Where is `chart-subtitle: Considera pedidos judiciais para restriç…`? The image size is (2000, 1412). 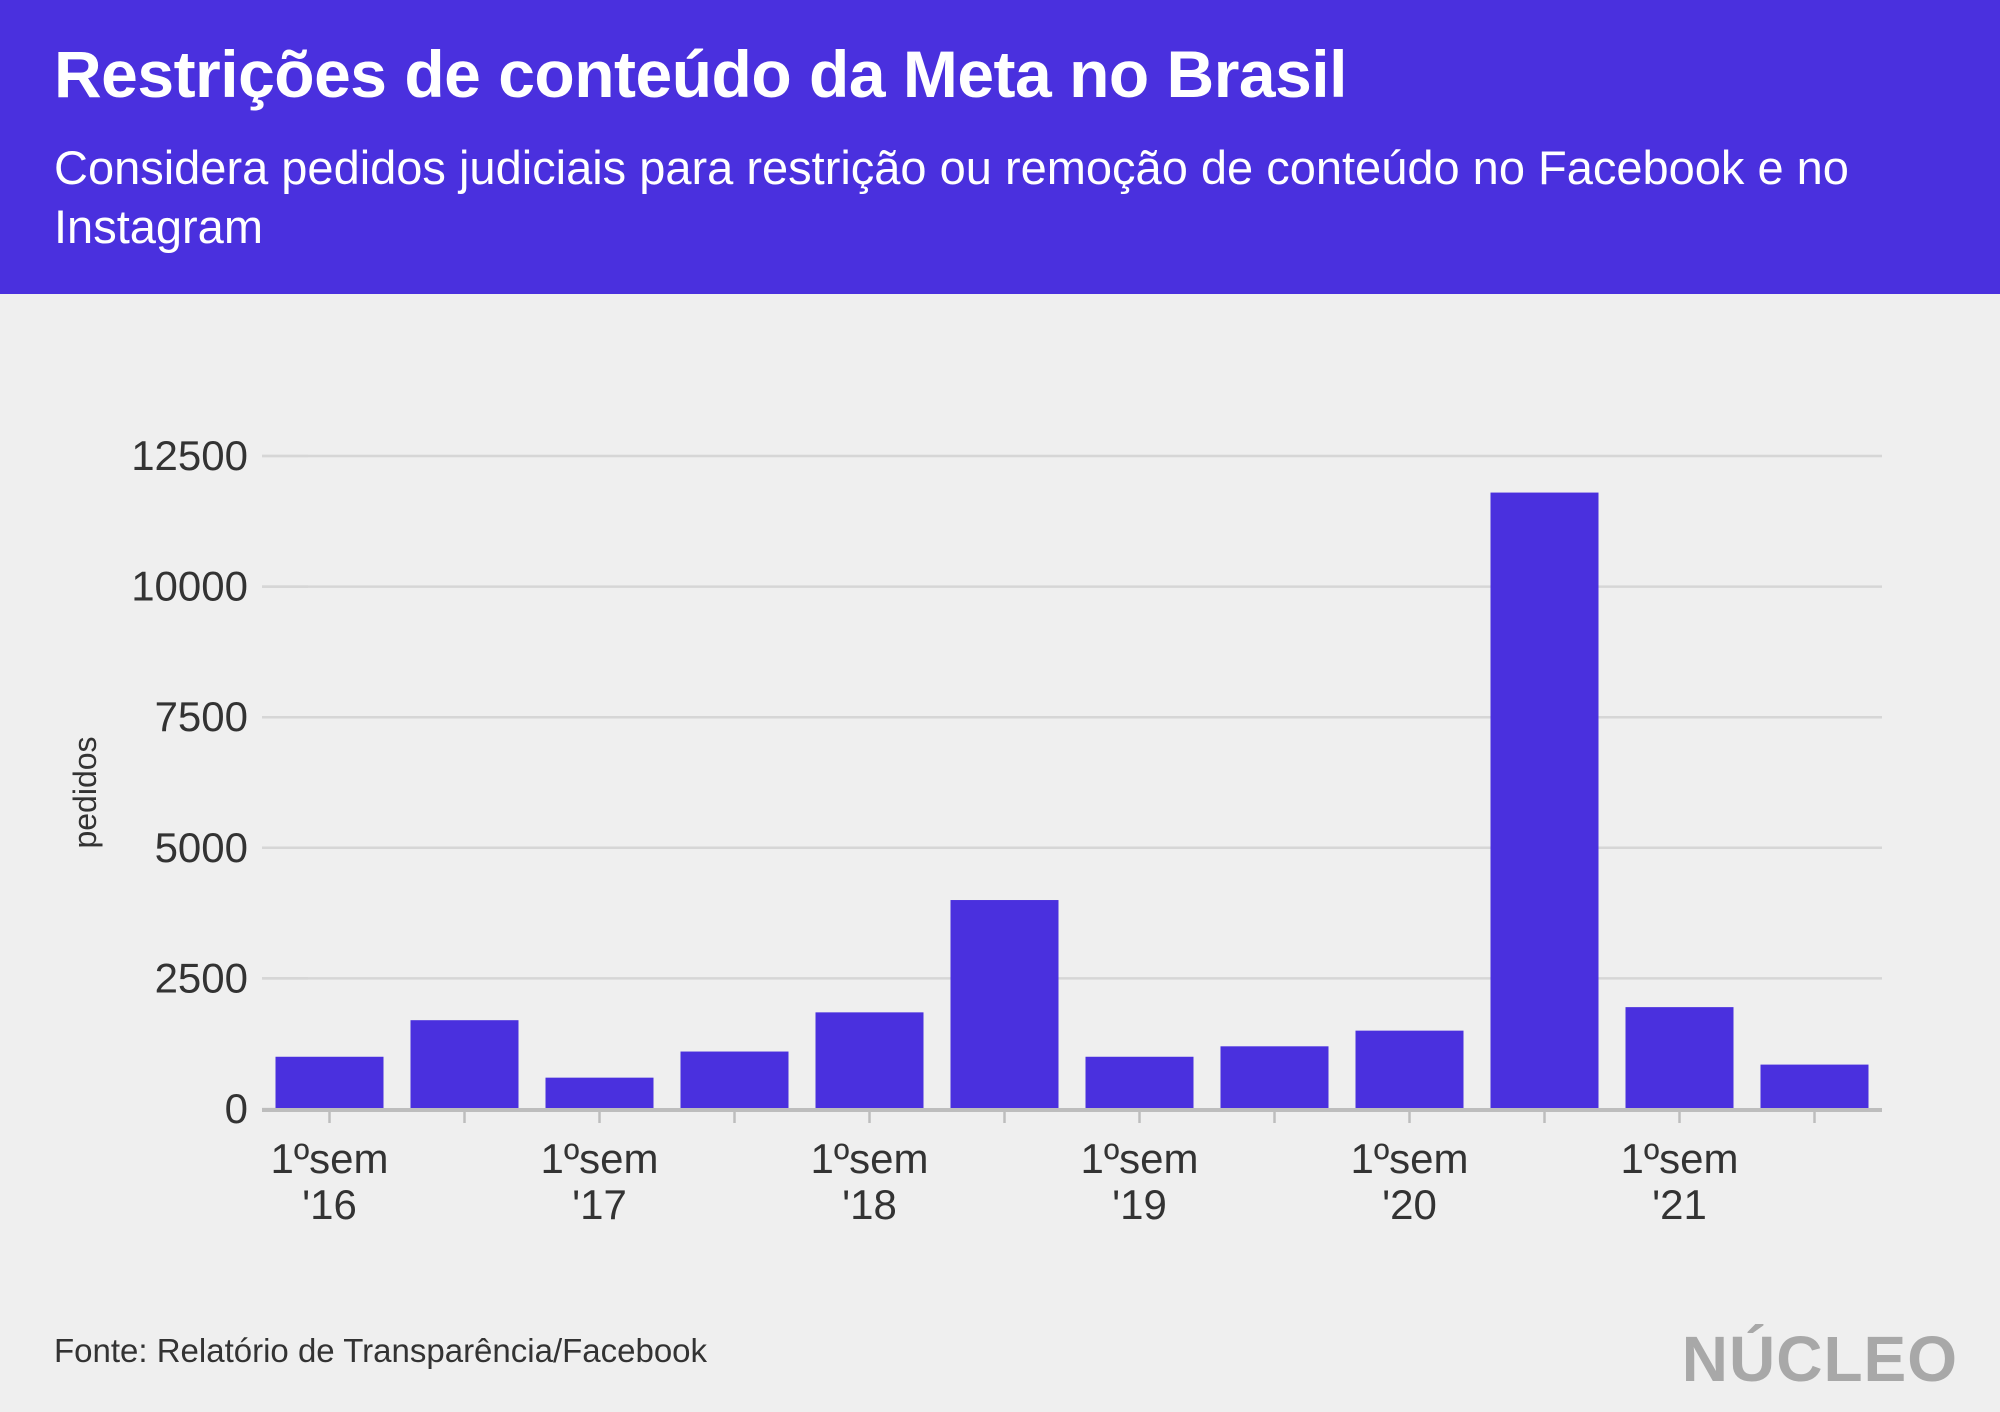
chart-subtitle: Considera pedidos judiciais para restriç… is located at coordinates (951, 197).